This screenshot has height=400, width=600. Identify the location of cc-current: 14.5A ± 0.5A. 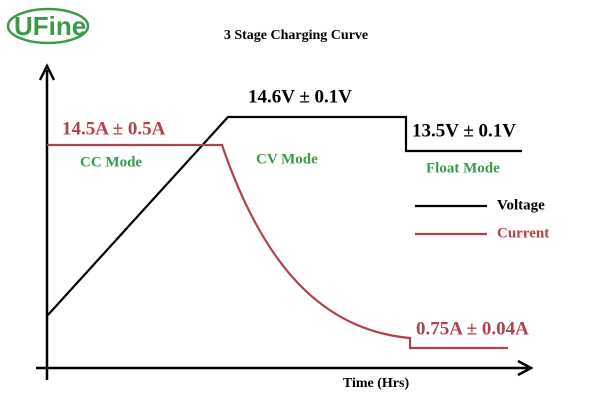
(114, 128).